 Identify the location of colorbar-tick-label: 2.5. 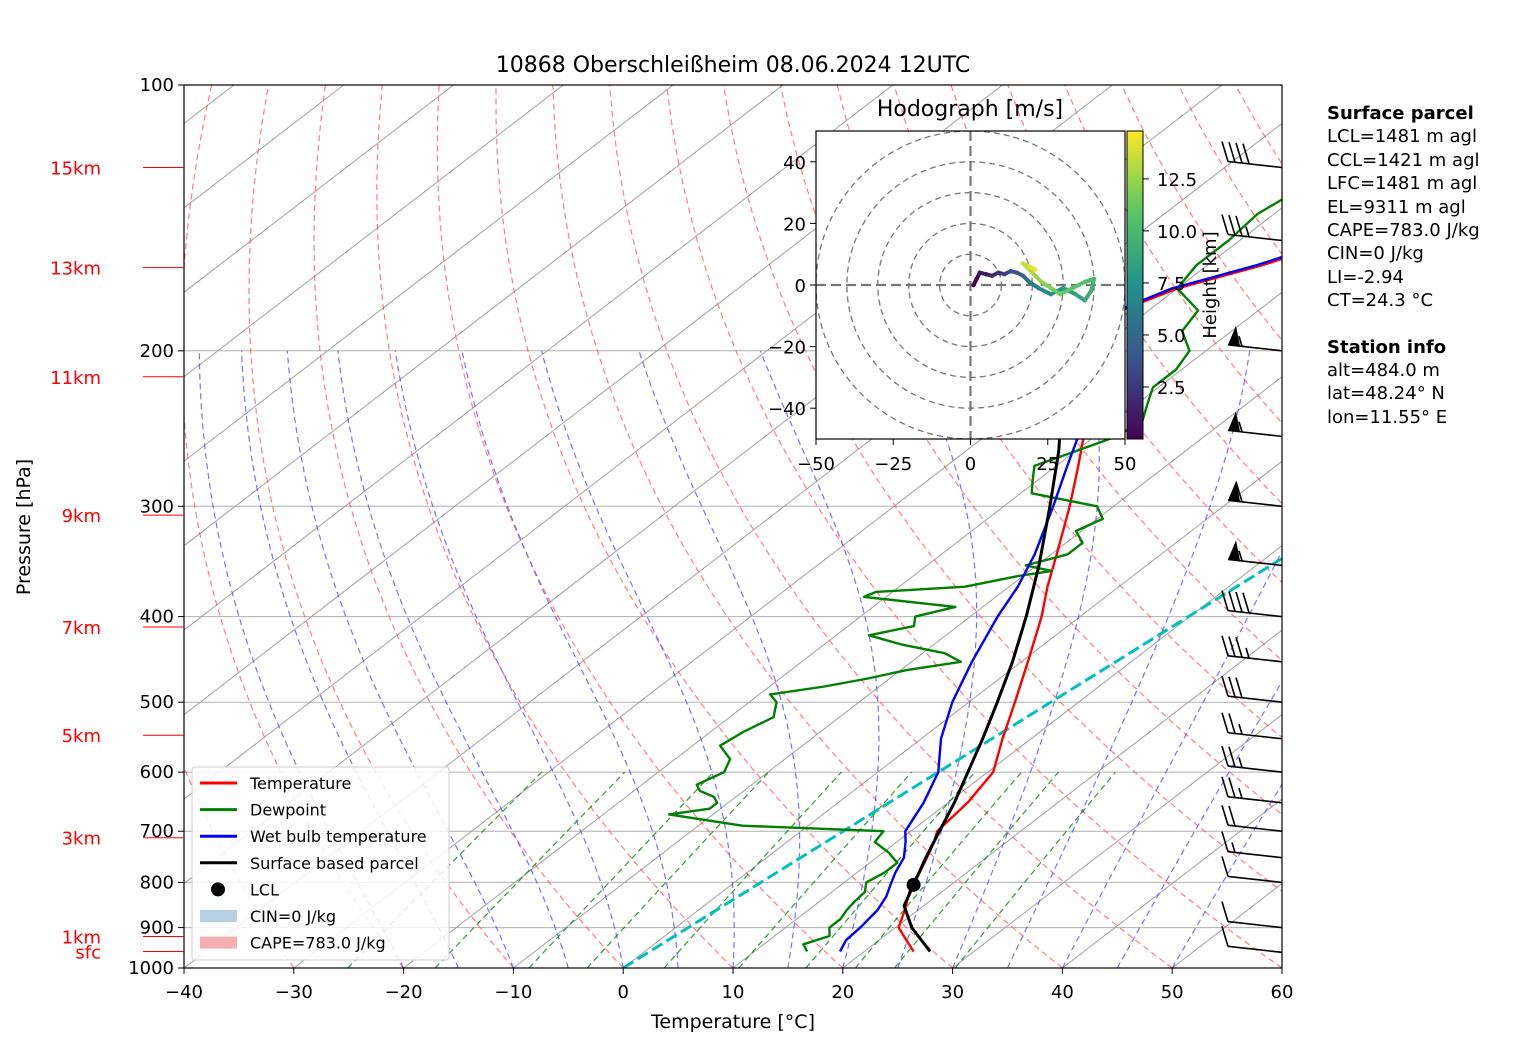
(1171, 388).